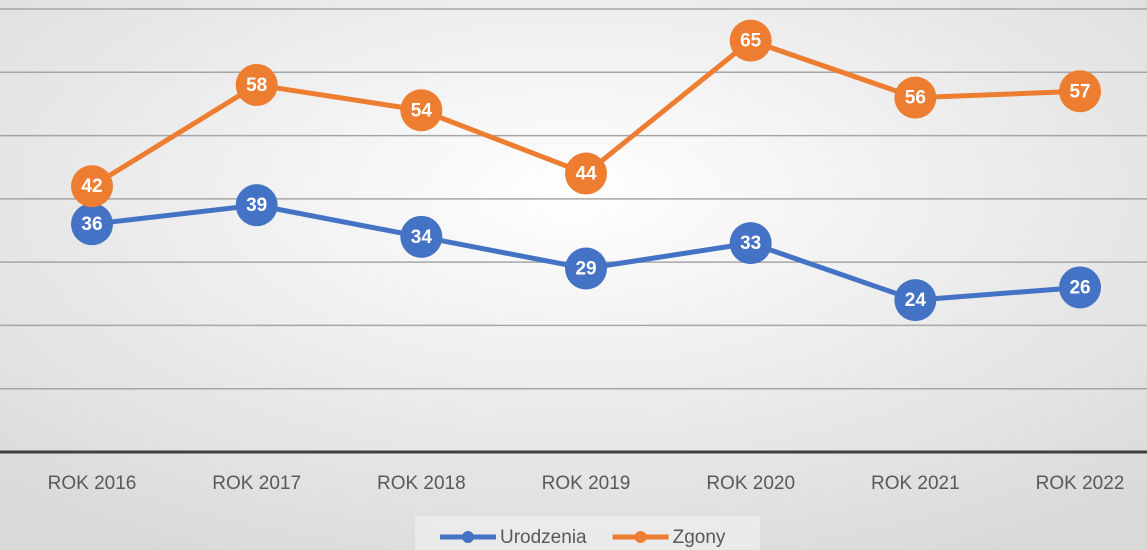  I want to click on x-tick-label: ROK 2019, so click(586, 483).